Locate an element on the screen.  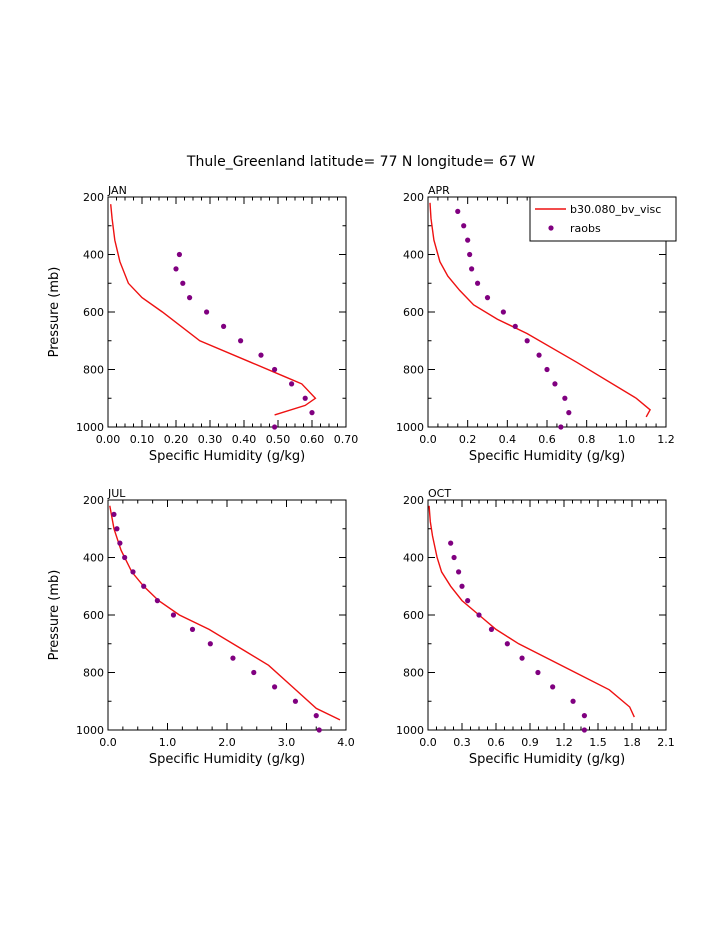
x-tick-label: 4.0 is located at coordinates (346, 742).